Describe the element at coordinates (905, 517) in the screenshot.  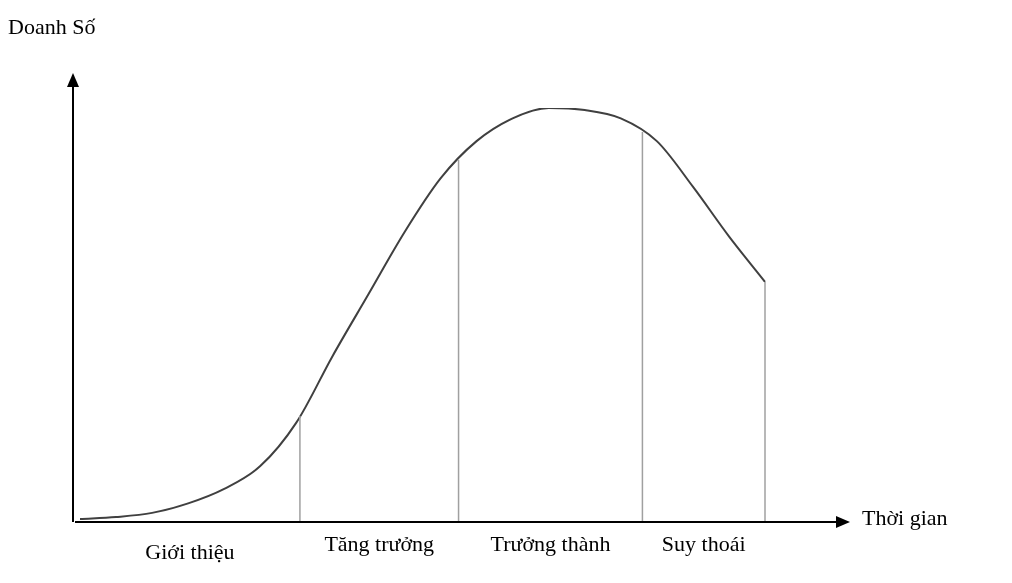
I see `x-axis-title: Thời gian` at that location.